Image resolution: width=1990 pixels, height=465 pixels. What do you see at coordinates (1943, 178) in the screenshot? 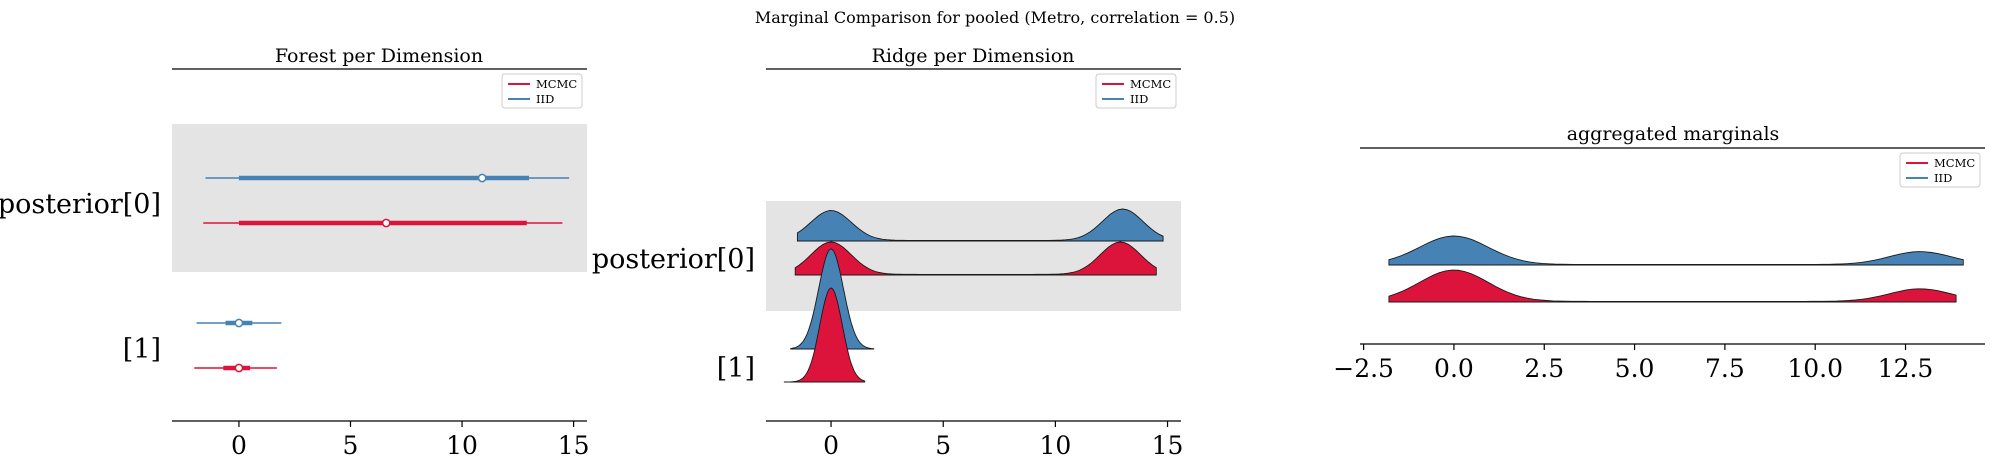
I see `aggregated-legend-label-iid: IID` at bounding box center [1943, 178].